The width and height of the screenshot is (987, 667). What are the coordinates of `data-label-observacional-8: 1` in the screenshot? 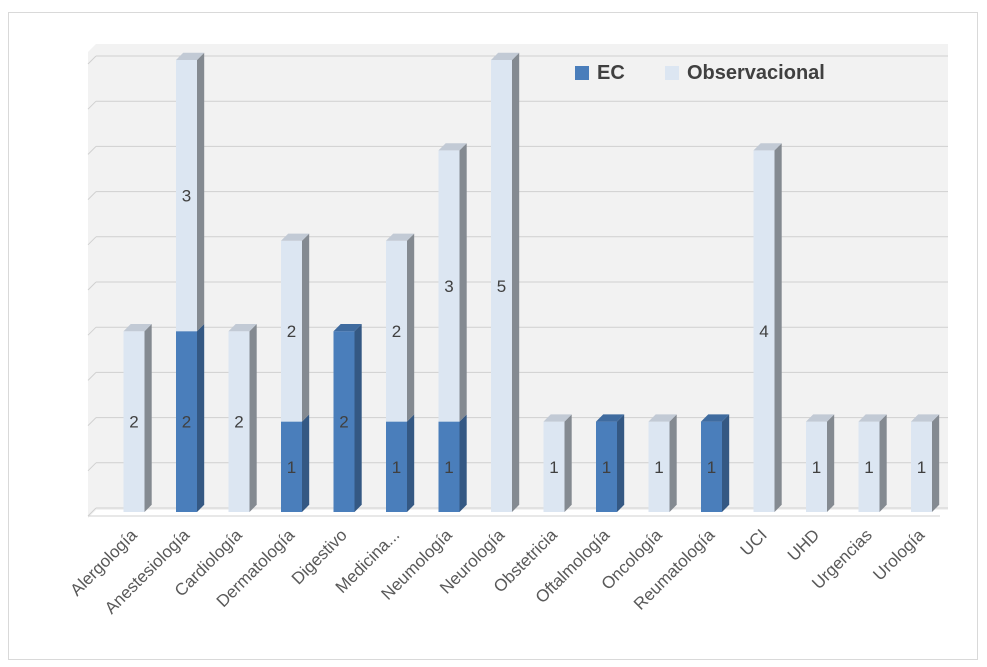 It's located at (553, 467).